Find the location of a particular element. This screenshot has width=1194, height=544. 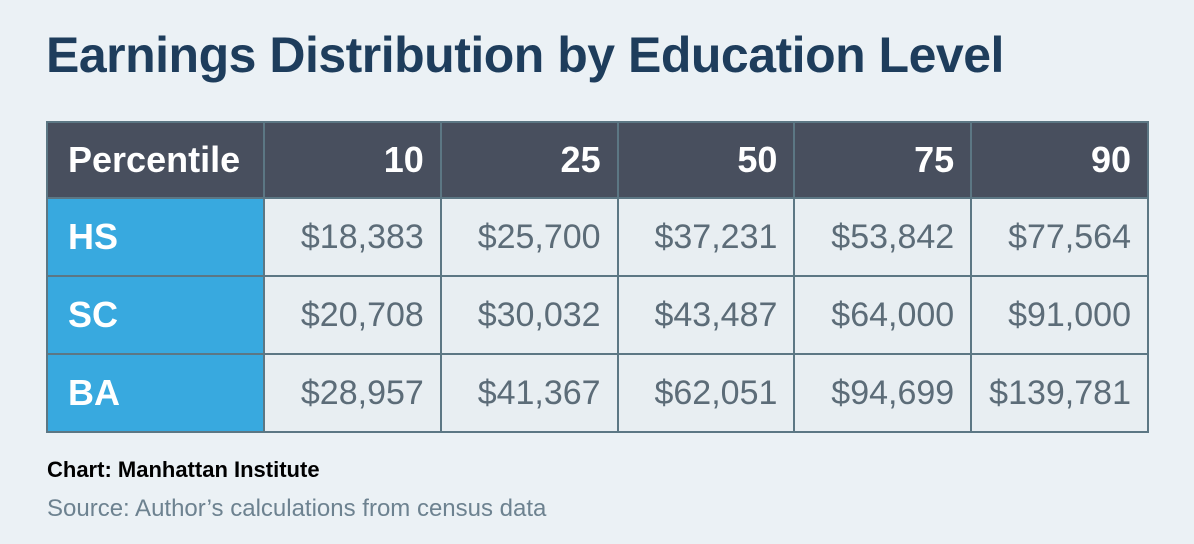

header-cell-p10: 10 is located at coordinates (352, 160).